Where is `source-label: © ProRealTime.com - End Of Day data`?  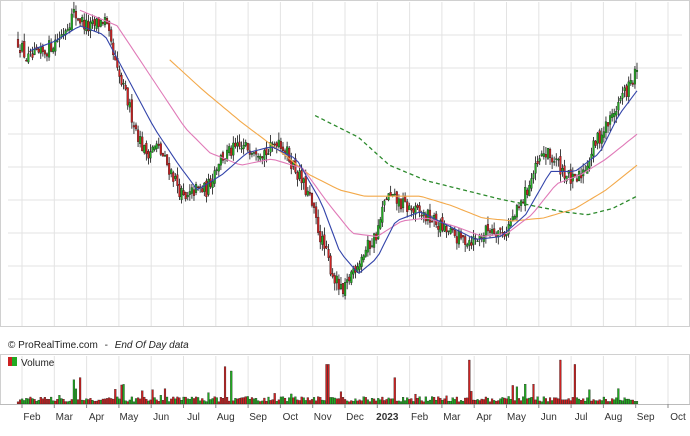 source-label: © ProRealTime.com - End Of Day data is located at coordinates (98, 345).